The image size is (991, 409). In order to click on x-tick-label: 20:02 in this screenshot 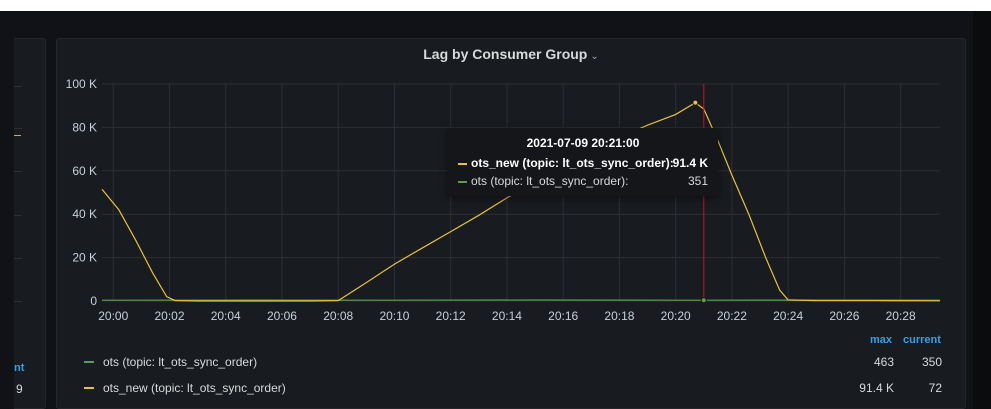, I will do `click(169, 316)`.